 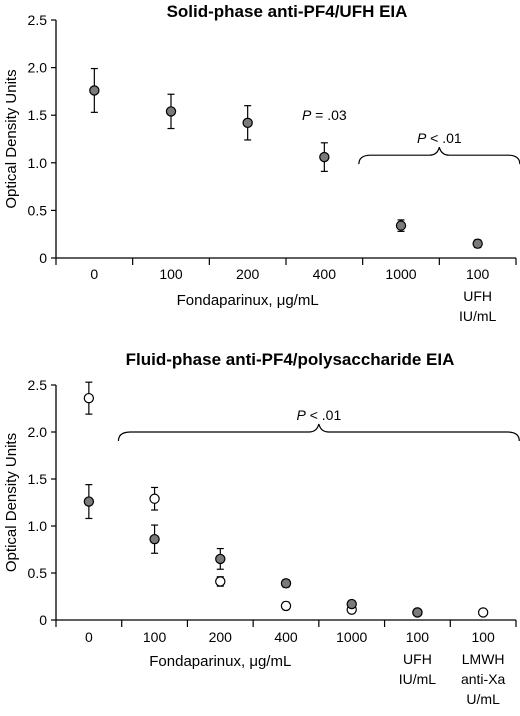 I want to click on chart-title: Solid-phase anti-PF4/UFH EIA, so click(x=287, y=11).